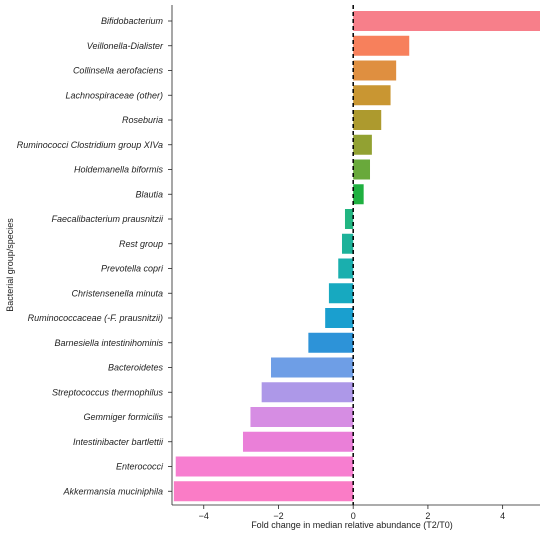  What do you see at coordinates (132, 269) in the screenshot?
I see `category-label-10: Prevotella copri` at bounding box center [132, 269].